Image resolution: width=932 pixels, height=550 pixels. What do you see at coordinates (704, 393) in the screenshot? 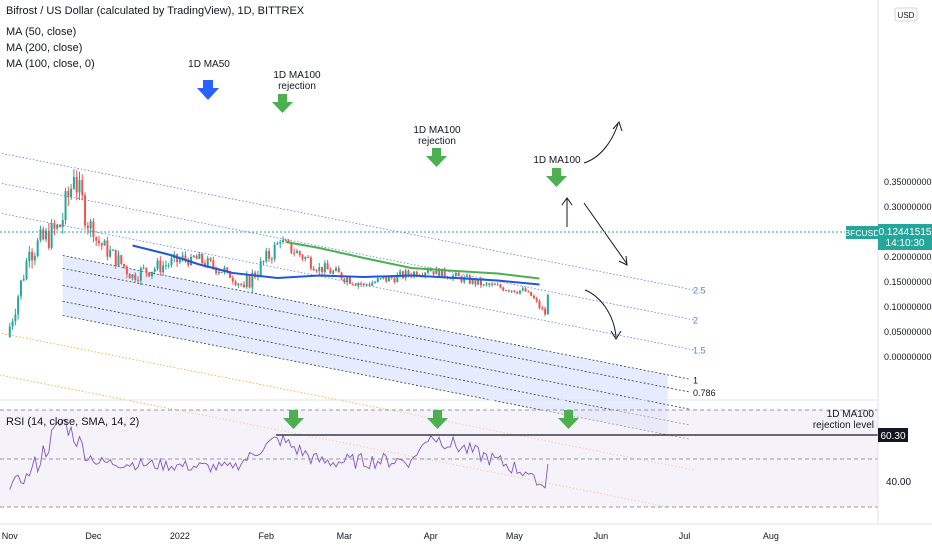
I see `fib-level-label: 0.786` at bounding box center [704, 393].